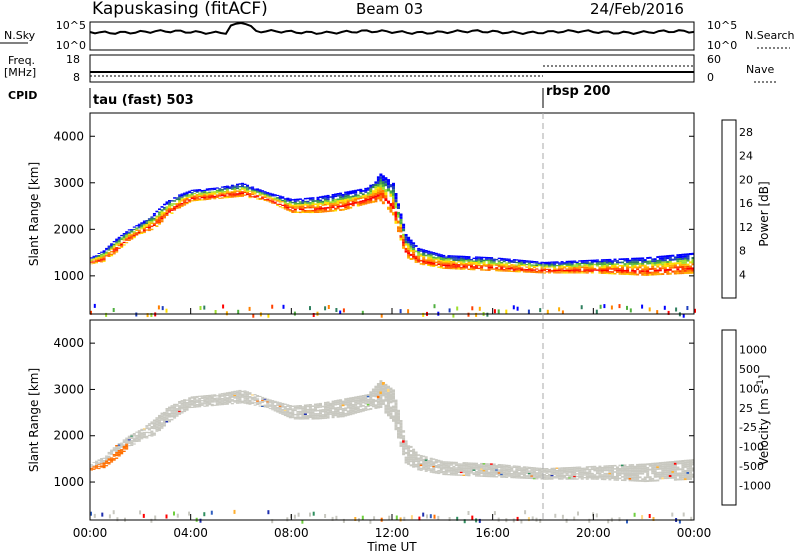 Image resolution: width=800 pixels, height=554 pixels. Describe the element at coordinates (200, 520) in the screenshot. I see `velocity-near-cell` at that location.